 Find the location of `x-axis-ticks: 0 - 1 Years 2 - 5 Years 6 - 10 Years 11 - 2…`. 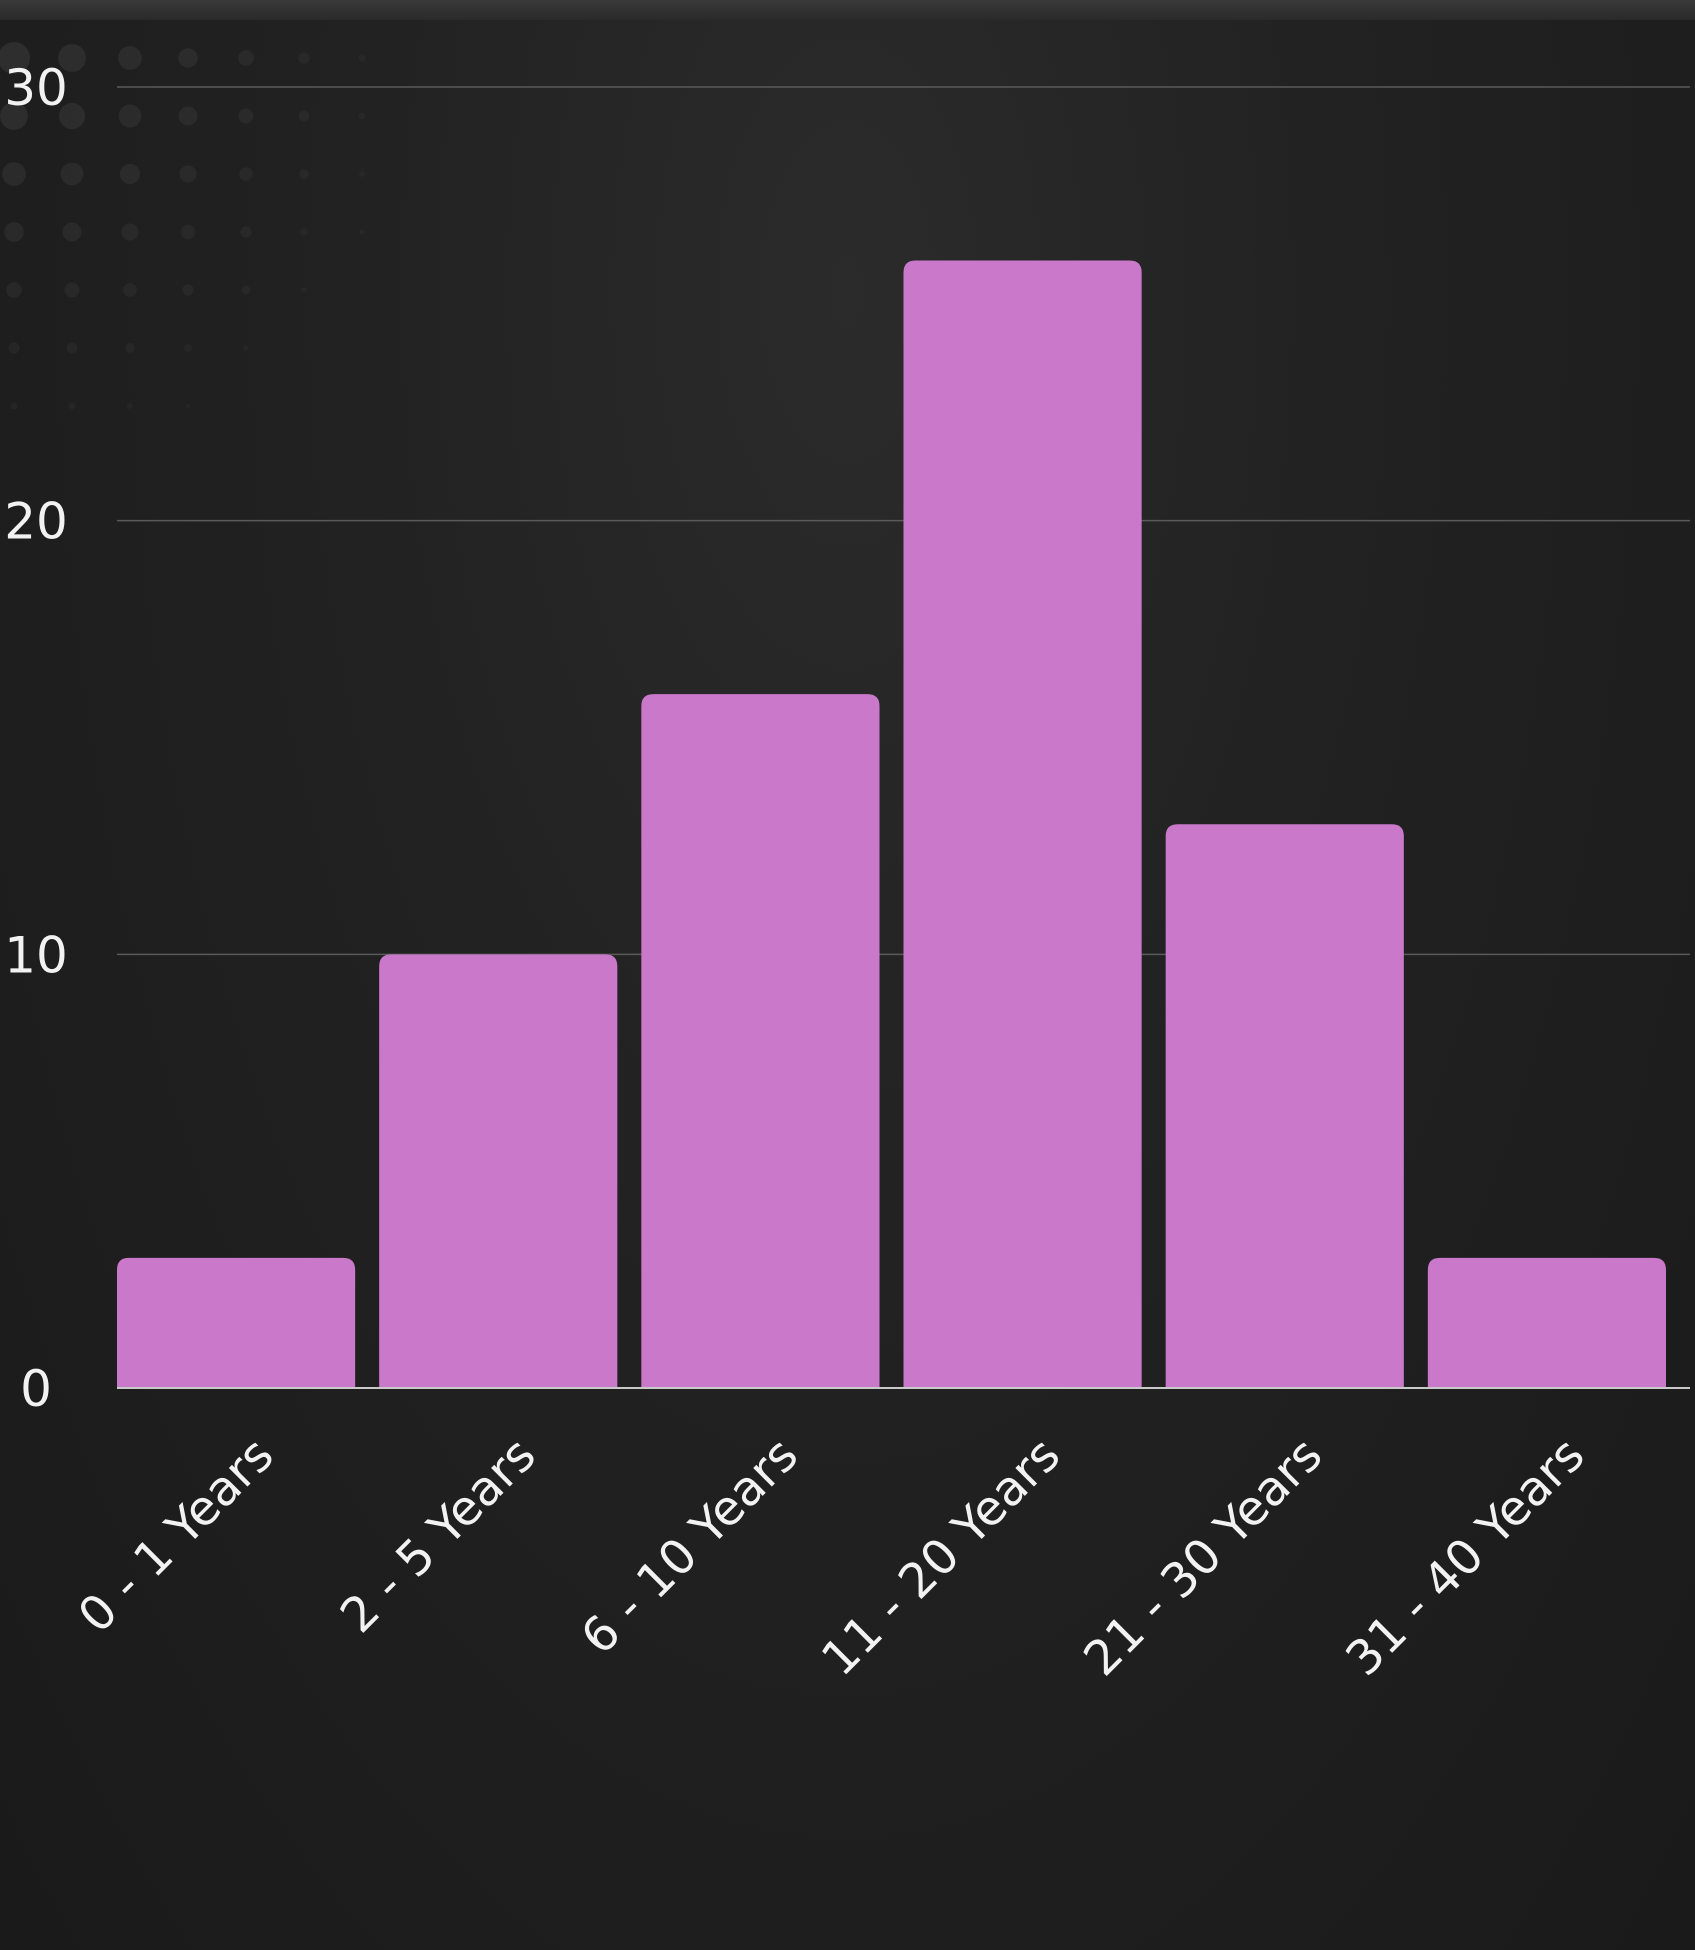

x-axis-ticks: 0 - 1 Years 2 - 5 Years 6 - 10 Years 11 - 2… is located at coordinates (832, 1557).